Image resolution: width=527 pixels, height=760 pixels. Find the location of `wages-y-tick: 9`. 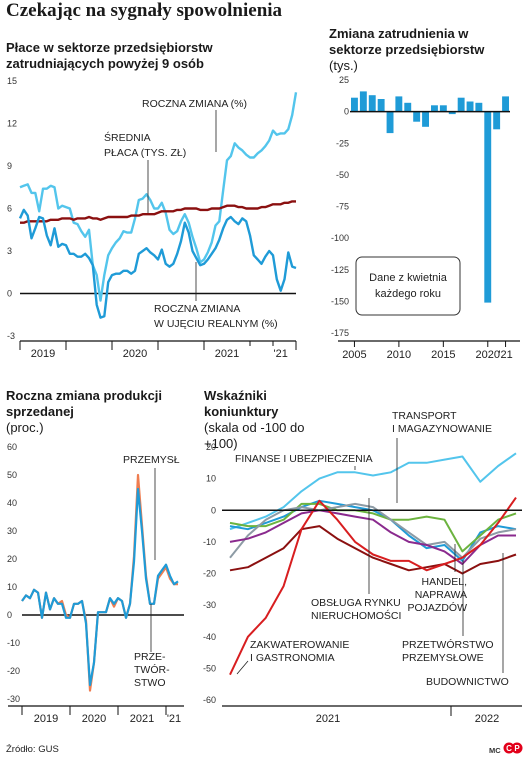

wages-y-tick: 9 is located at coordinates (9, 166).